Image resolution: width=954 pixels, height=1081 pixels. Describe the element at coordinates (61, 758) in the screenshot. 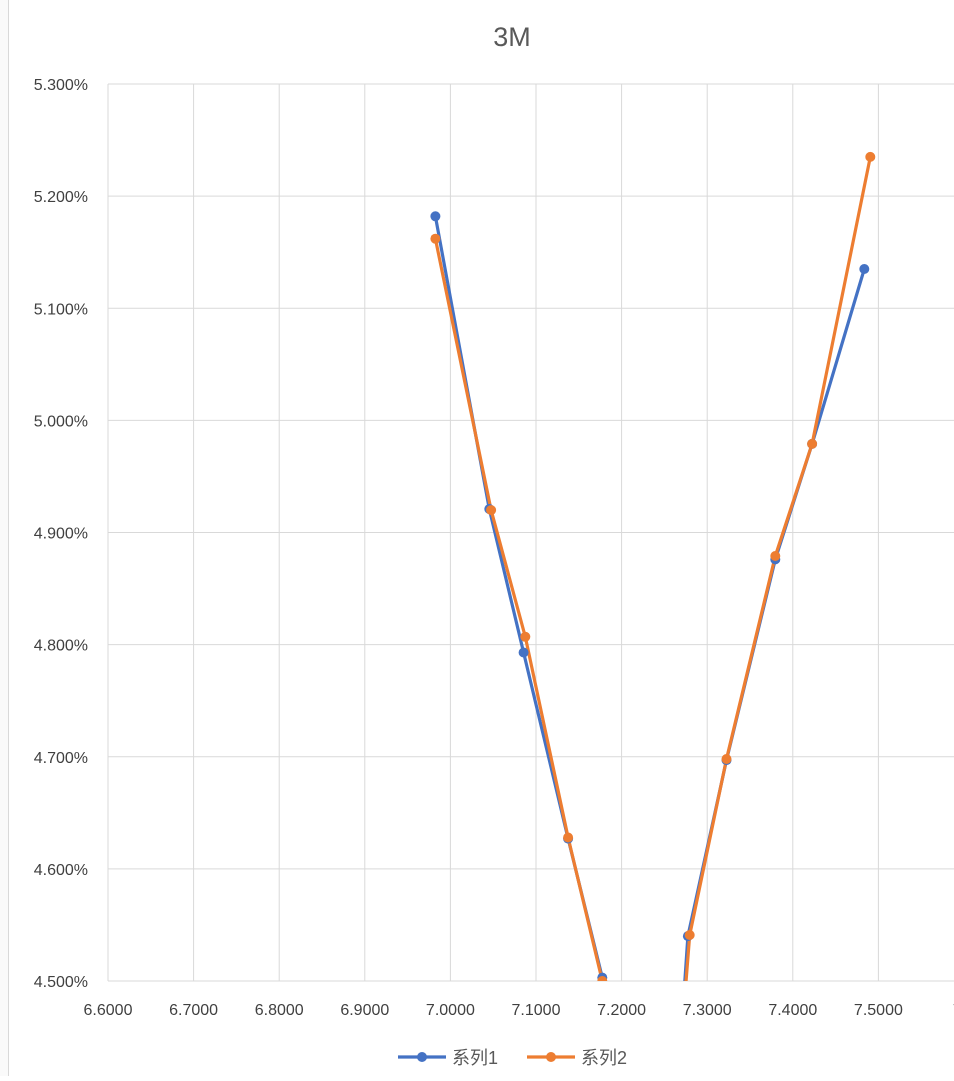

I see `y-tick-label: 4.700%` at that location.